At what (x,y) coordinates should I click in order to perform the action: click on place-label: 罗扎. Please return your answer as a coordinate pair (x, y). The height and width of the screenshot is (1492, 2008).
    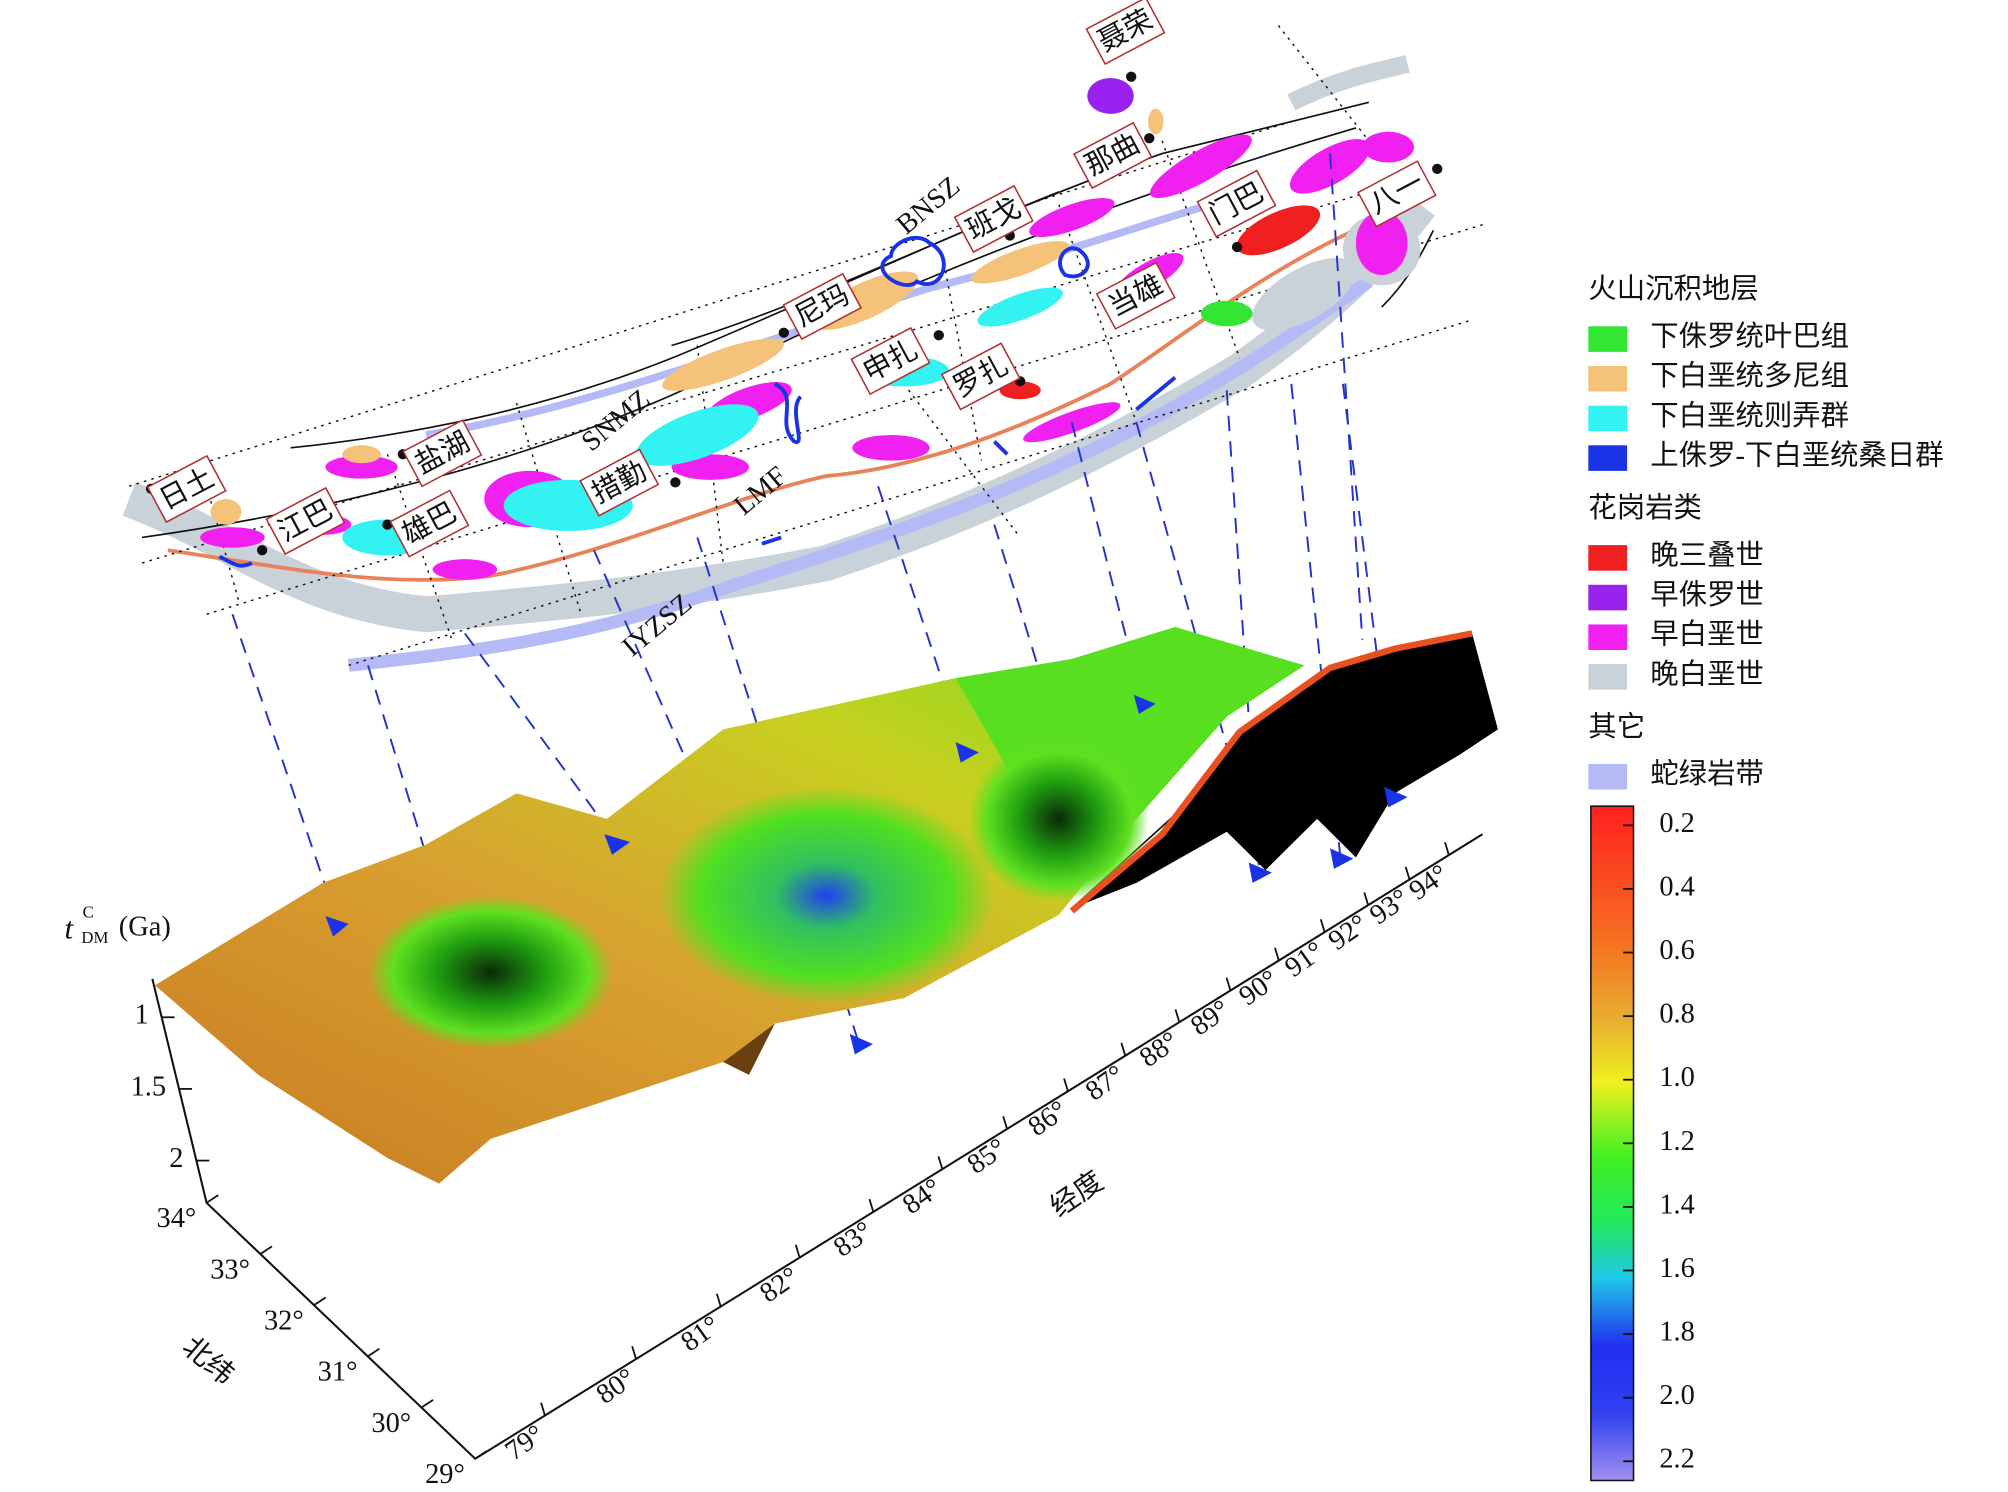
    Looking at the image, I should click on (980, 376).